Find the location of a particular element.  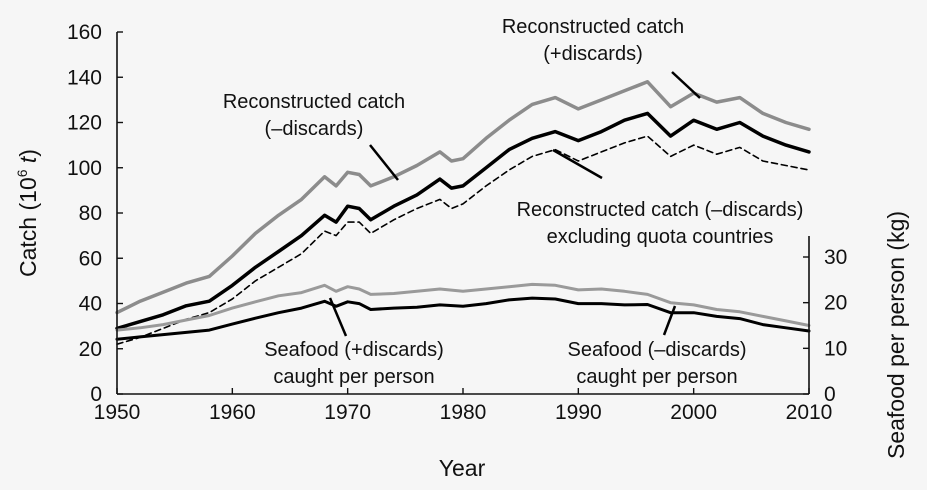

y2-tick-label-10: 10 is located at coordinates (835, 348).